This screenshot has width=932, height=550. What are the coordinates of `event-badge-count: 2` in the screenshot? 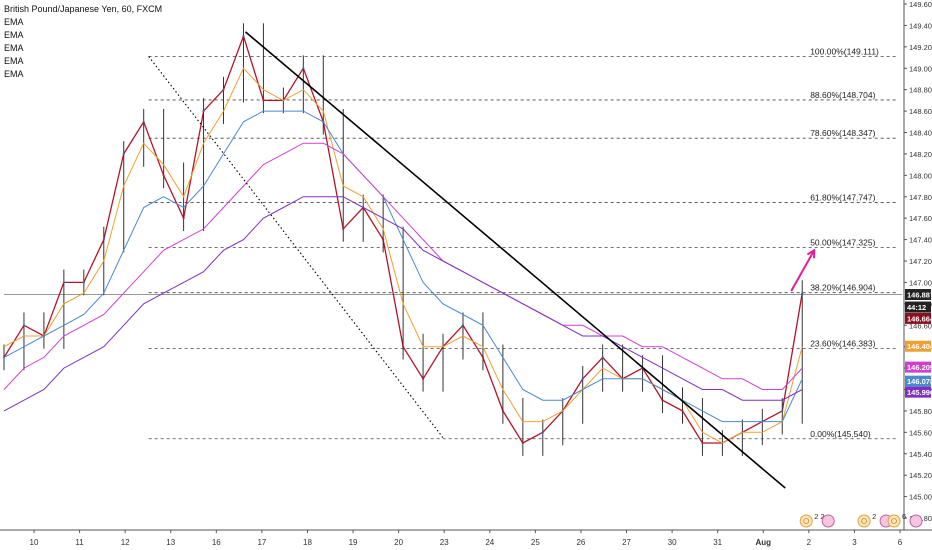 It's located at (874, 516).